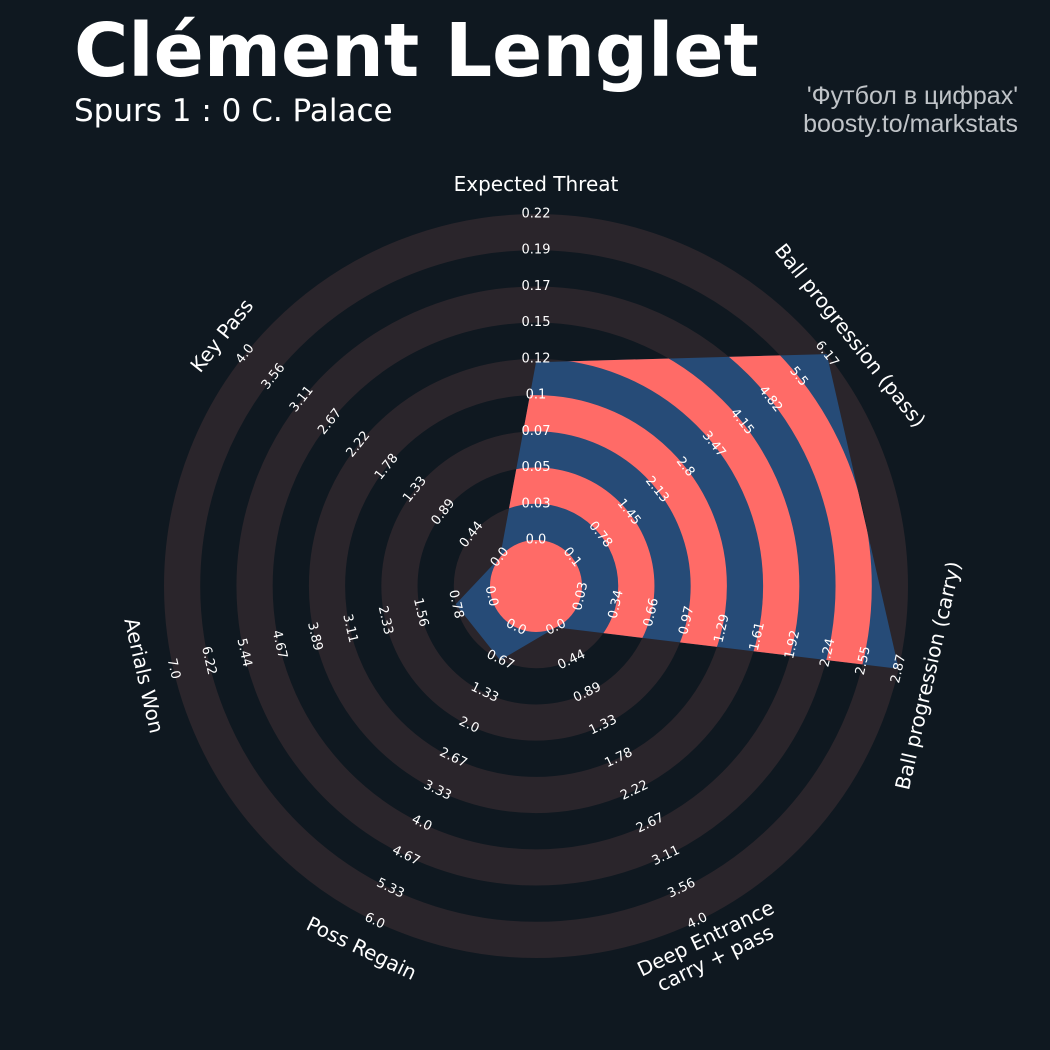 The height and width of the screenshot is (1050, 1050). What do you see at coordinates (912, 96) in the screenshot?
I see `credit-line-1: 'Футбол в цифрах'` at bounding box center [912, 96].